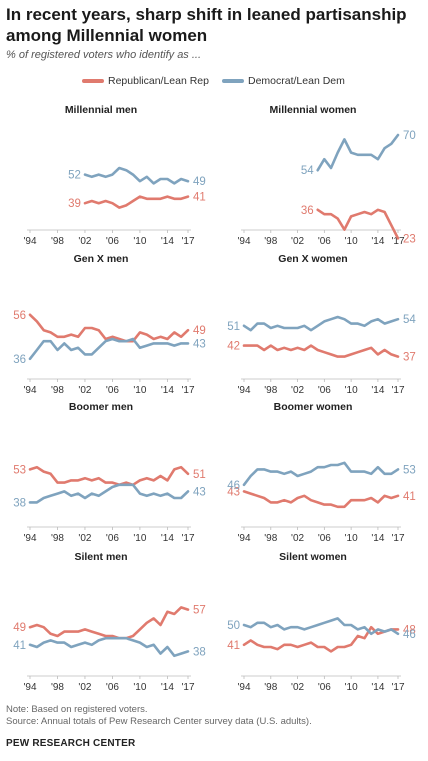  Describe the element at coordinates (187, 390) in the screenshot. I see `x-tick-label-gen-x-men: '17` at that location.